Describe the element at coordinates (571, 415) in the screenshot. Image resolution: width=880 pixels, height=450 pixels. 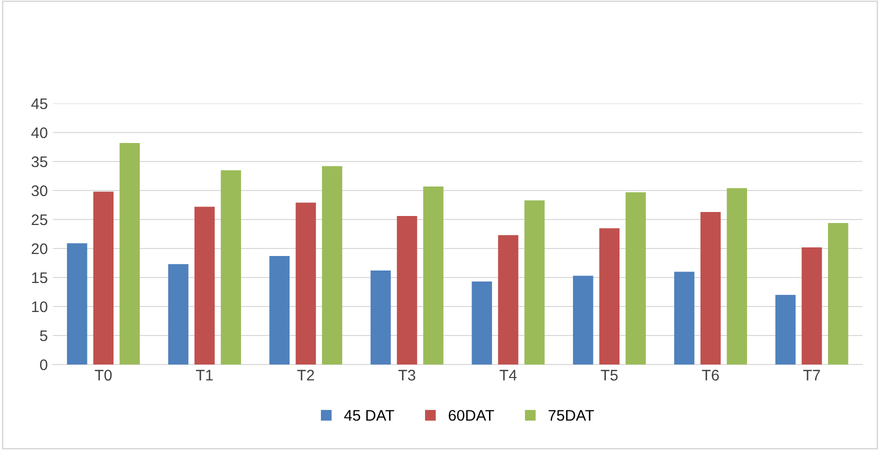
I see `legend-label: 75DAT` at that location.